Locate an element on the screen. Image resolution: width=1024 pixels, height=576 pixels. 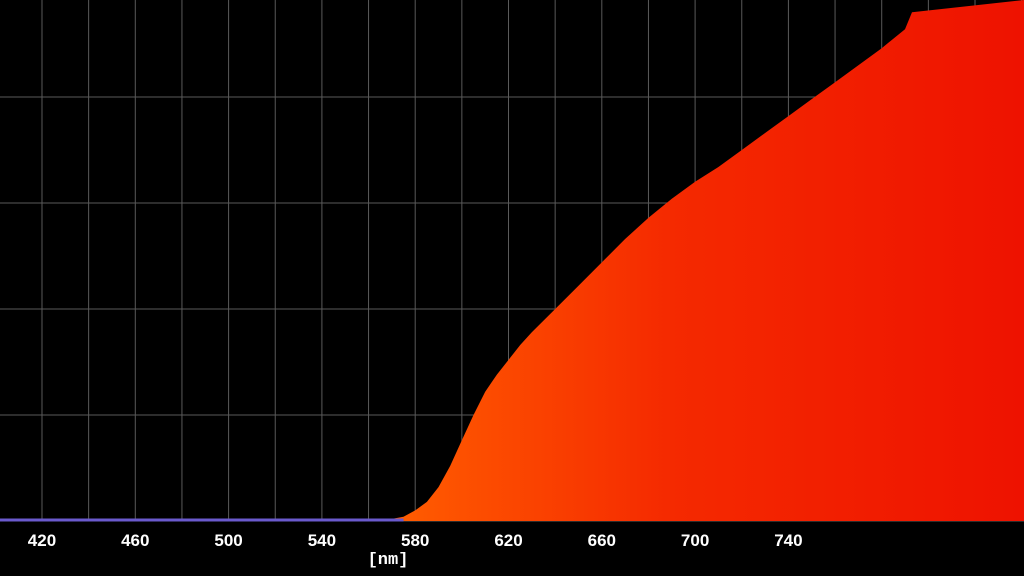
x-tick-label: 700 is located at coordinates (695, 540).